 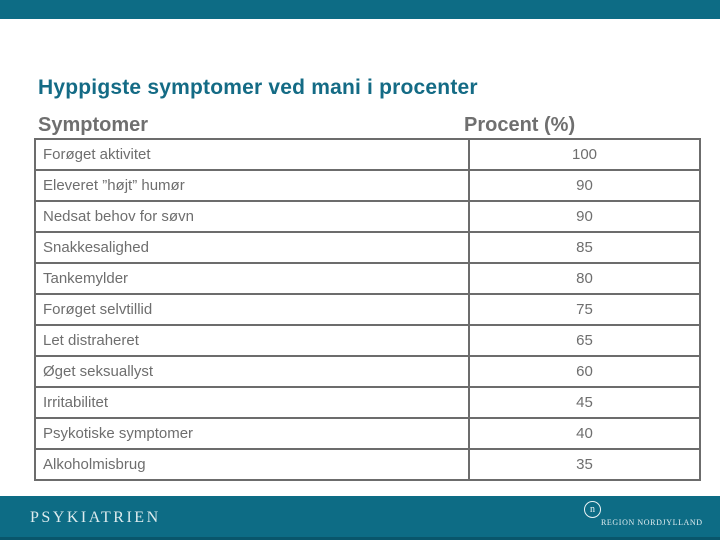 What do you see at coordinates (584, 309) in the screenshot?
I see `procent-cell: 75` at bounding box center [584, 309].